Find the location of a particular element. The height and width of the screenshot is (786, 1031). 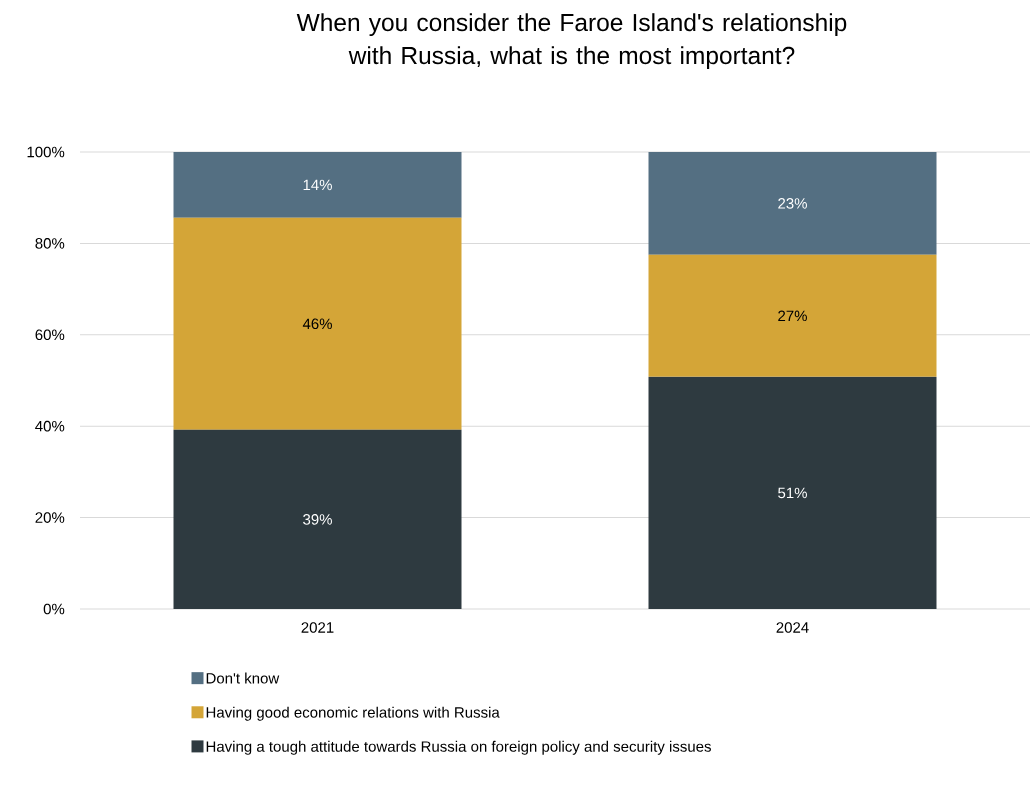

legend-label: Don't know is located at coordinates (243, 678).